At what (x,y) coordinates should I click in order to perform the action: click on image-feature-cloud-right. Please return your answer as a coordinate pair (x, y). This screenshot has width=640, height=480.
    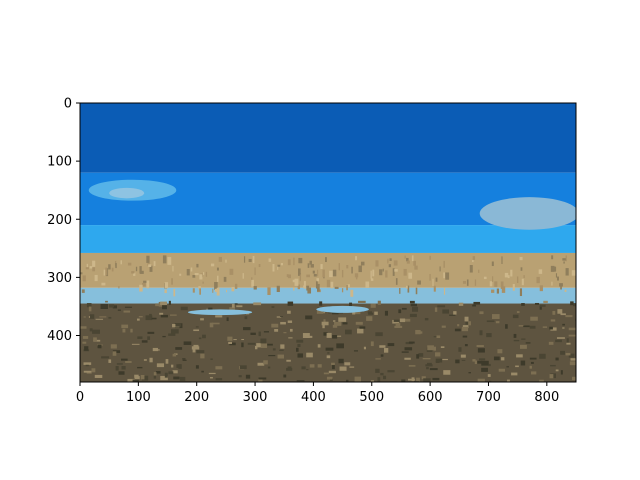
    Looking at the image, I should click on (527, 213).